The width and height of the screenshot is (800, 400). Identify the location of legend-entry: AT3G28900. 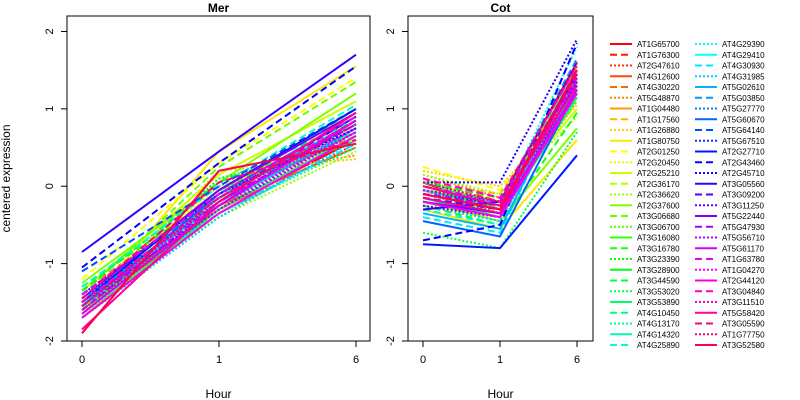
(645, 270).